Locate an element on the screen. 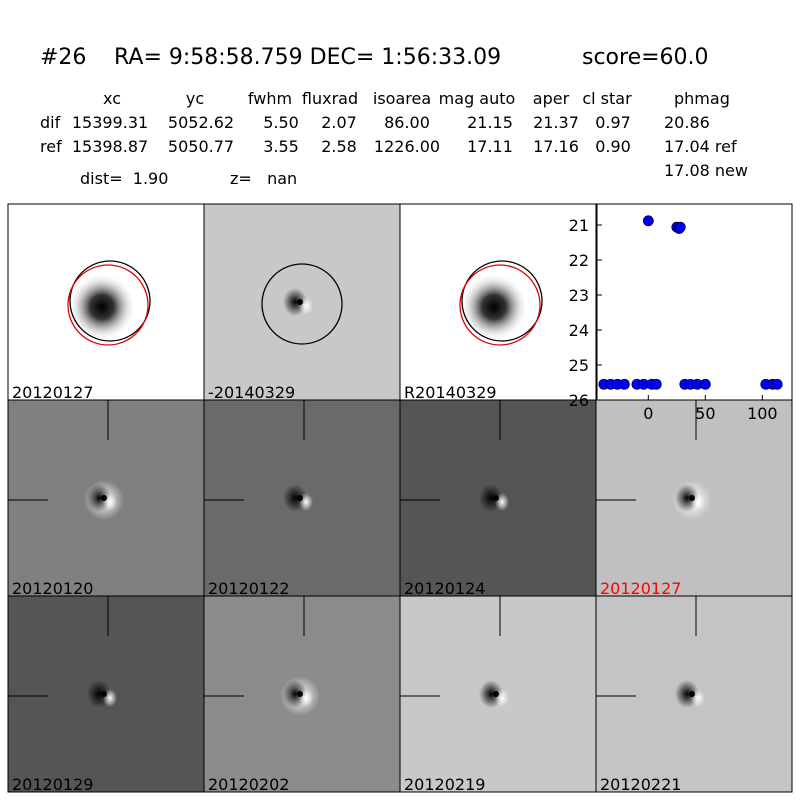  y-tick-label: 26 is located at coordinates (579, 400).